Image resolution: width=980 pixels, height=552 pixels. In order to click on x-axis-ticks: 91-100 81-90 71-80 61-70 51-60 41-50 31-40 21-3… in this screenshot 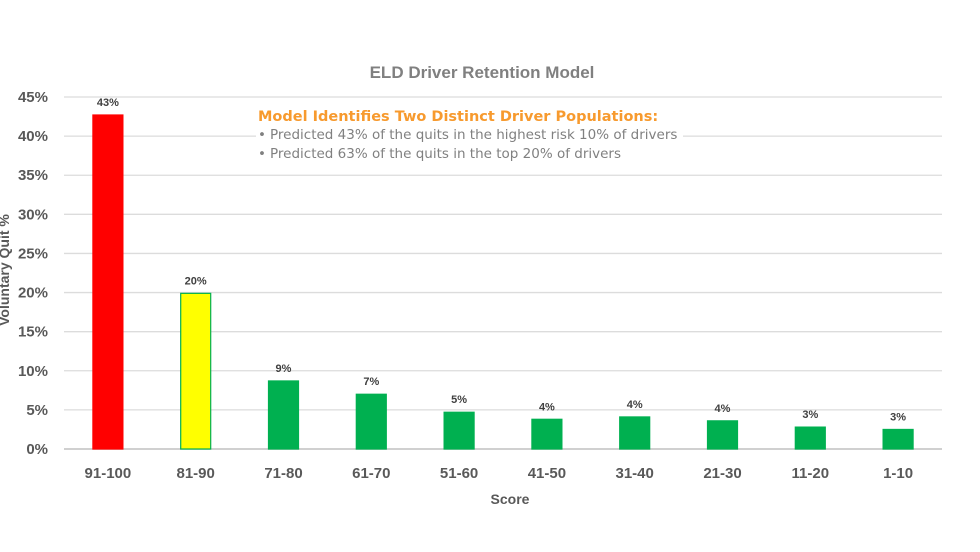, I will do `click(499, 473)`.